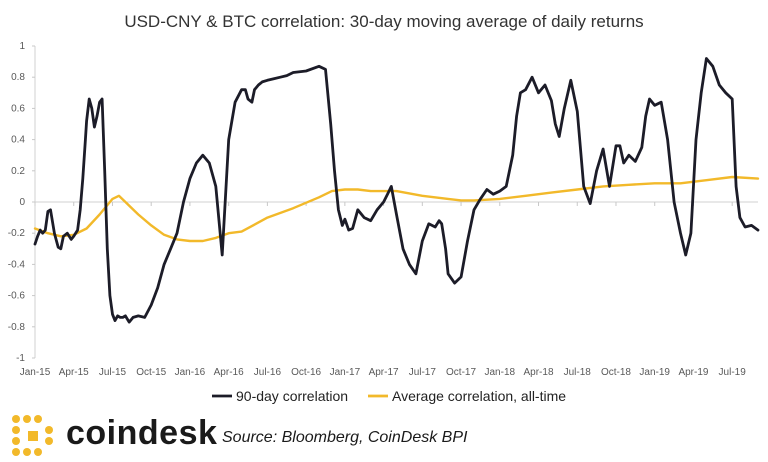 The image size is (768, 462). I want to click on x-tick-label: Jul-18, so click(578, 372).